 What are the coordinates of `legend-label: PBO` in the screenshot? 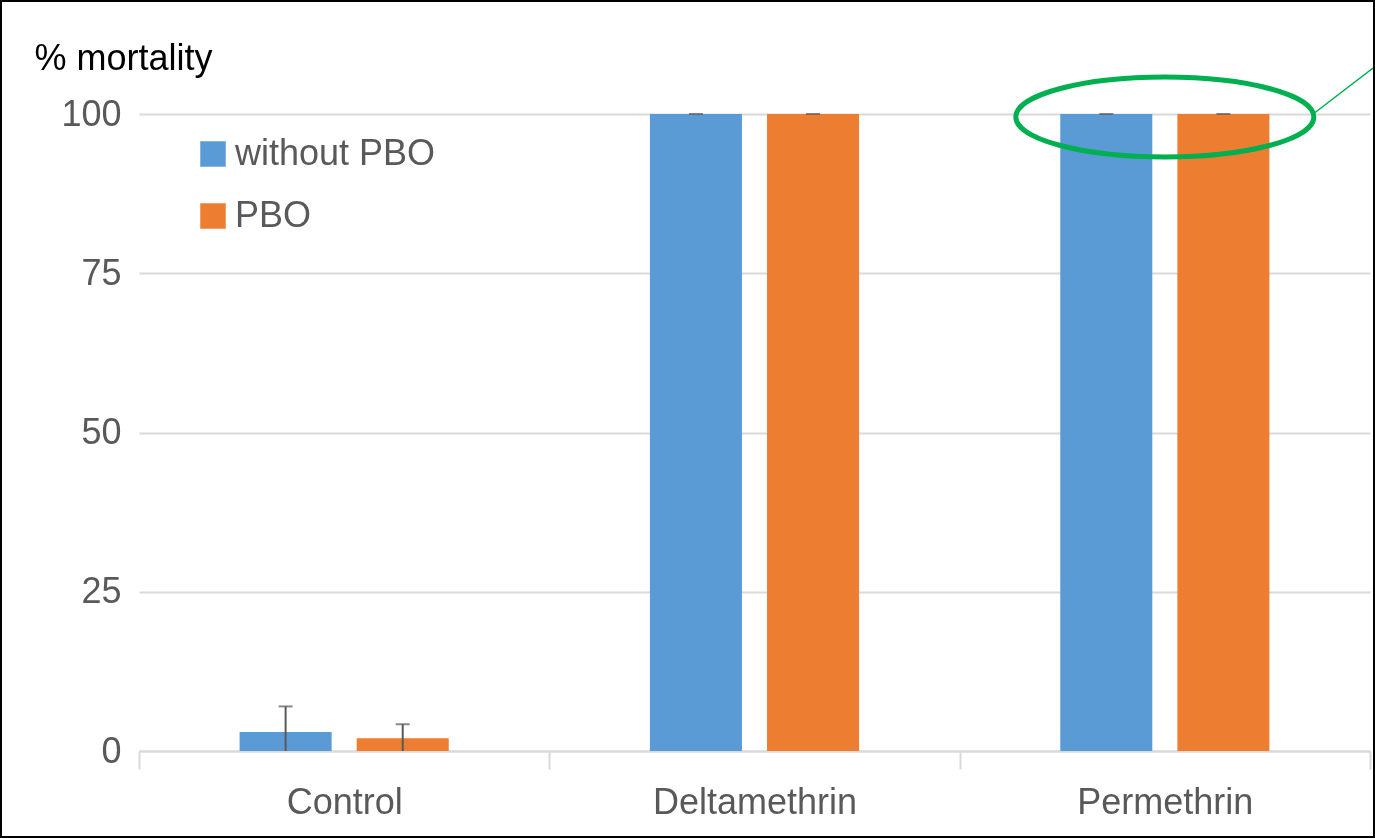 It's located at (273, 214).